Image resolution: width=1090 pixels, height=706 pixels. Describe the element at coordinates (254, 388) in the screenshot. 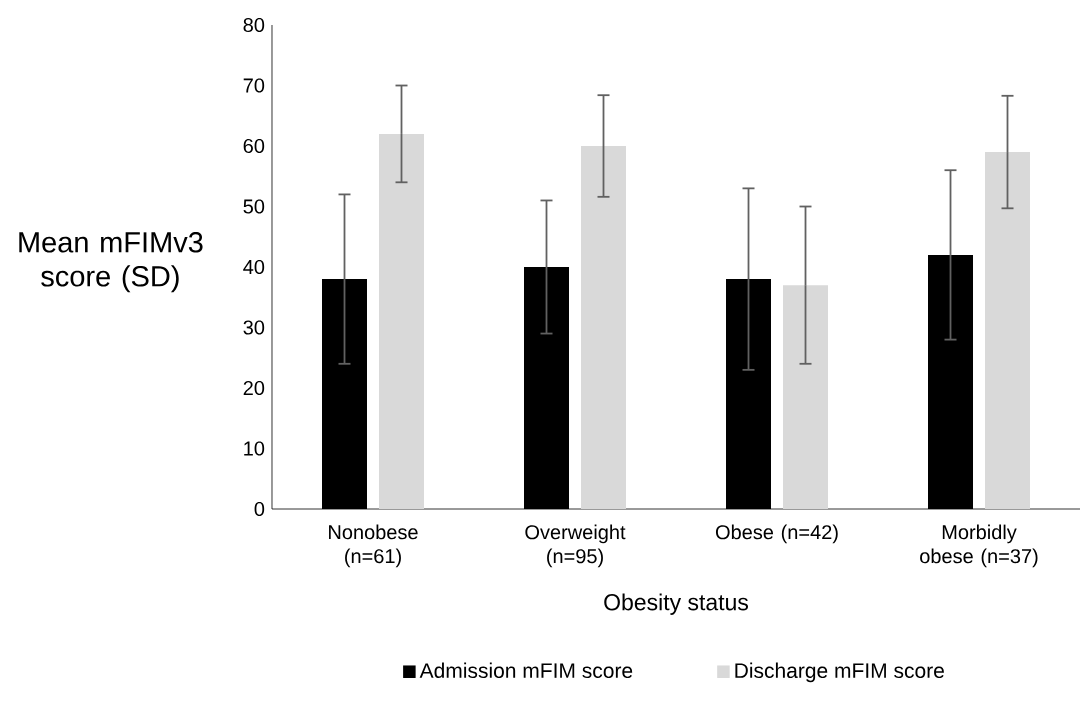

I see `y-tick-label: 20` at that location.